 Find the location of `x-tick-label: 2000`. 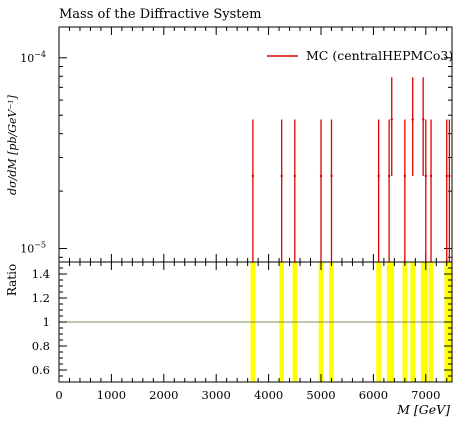

x-tick-label: 2000 is located at coordinates (163, 395).